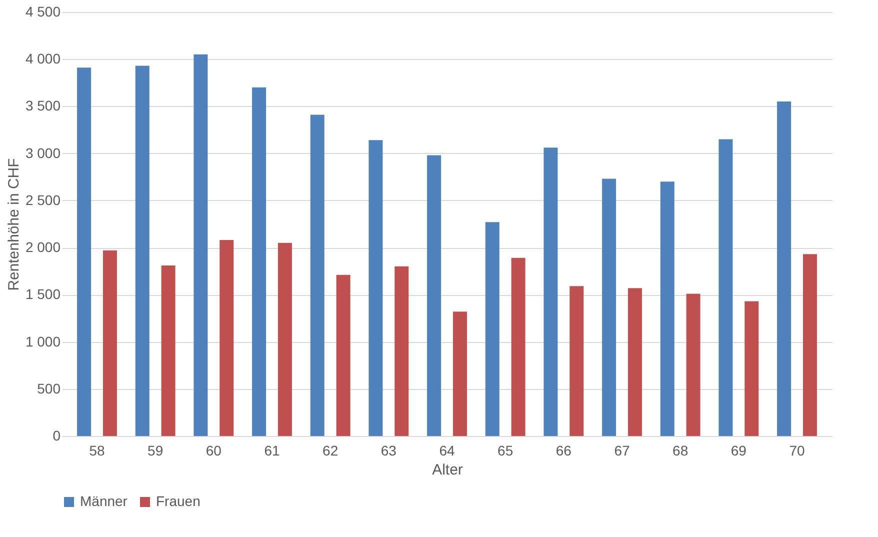  I want to click on y-tick-label: 2 000, so click(43, 247).